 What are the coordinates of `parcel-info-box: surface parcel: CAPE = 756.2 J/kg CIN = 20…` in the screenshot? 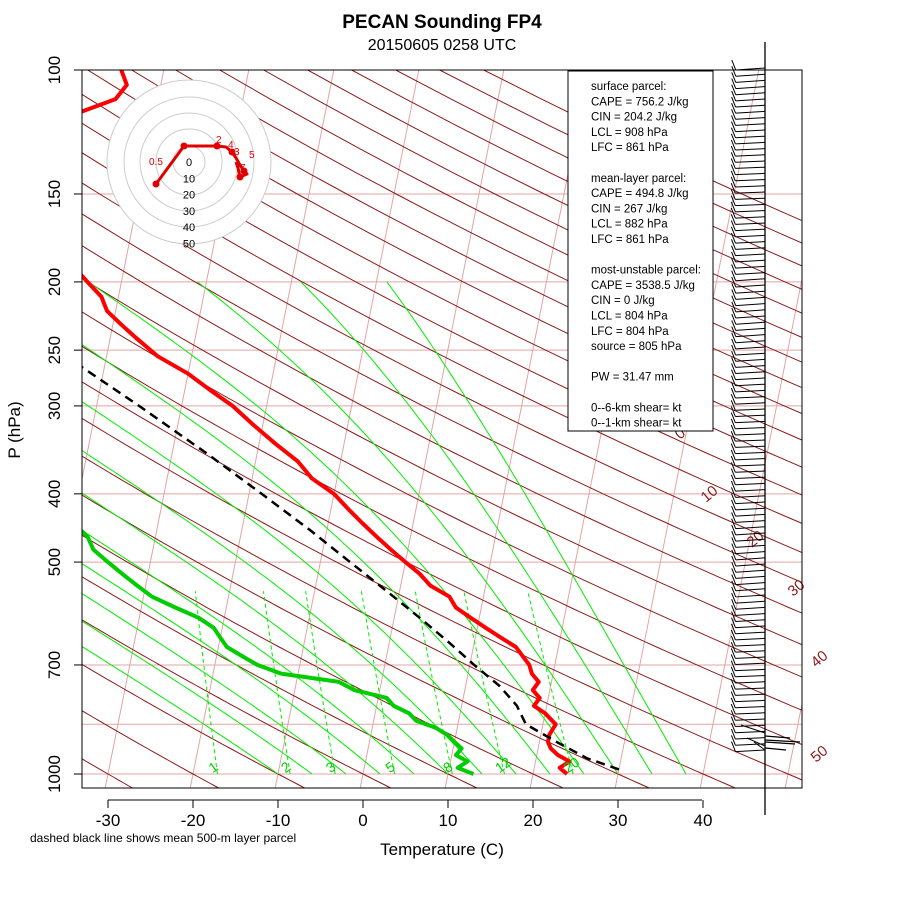 It's located at (640, 251).